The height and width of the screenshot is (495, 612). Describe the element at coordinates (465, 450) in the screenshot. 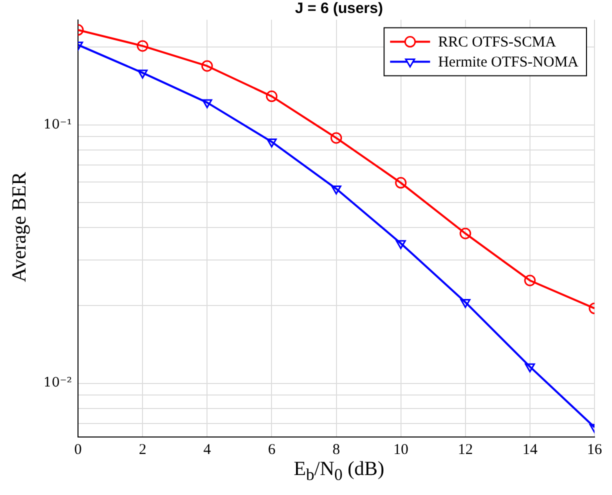

I see `x-tick-label: 12` at that location.